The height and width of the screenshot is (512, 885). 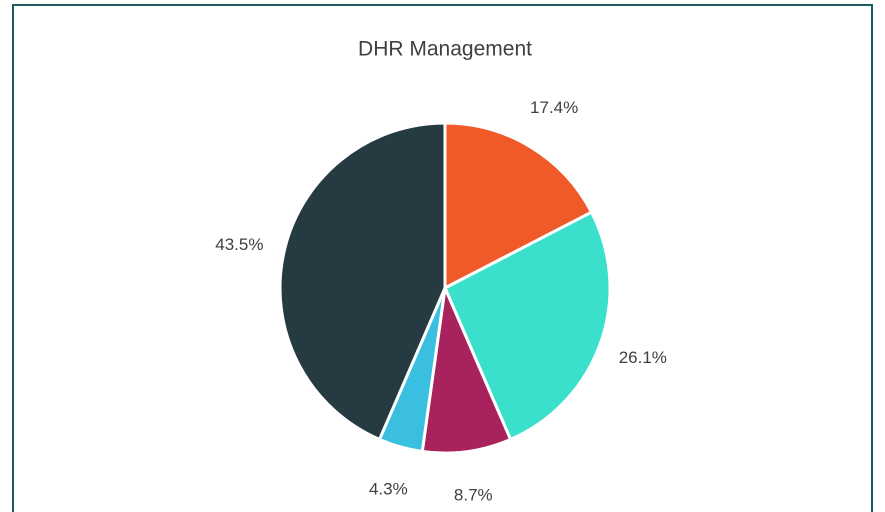 I want to click on chart-title: DHR Management, so click(x=445, y=49).